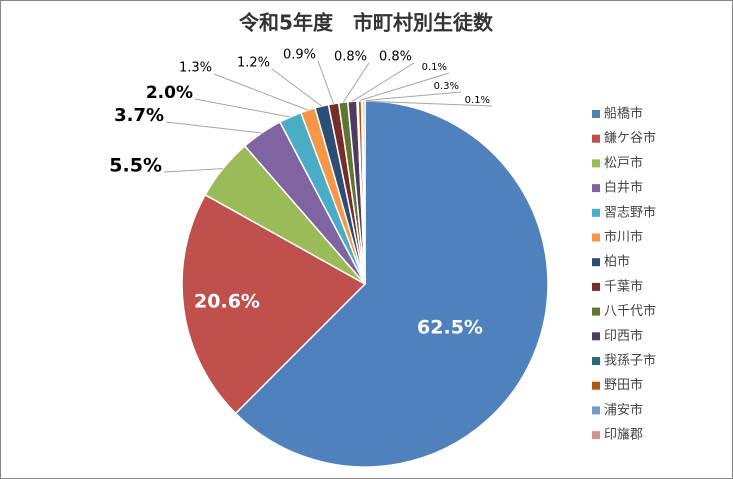 Image resolution: width=733 pixels, height=479 pixels. What do you see at coordinates (630, 361) in the screenshot?
I see `legend-label: 我孫子市` at bounding box center [630, 361].